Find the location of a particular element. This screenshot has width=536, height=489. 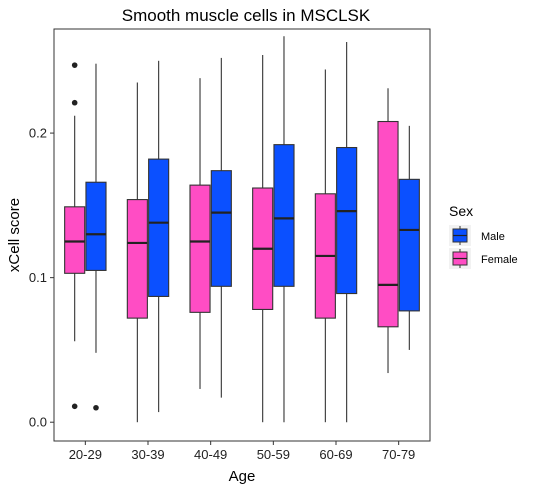

x-tick-label: 30-39 is located at coordinates (147, 454).